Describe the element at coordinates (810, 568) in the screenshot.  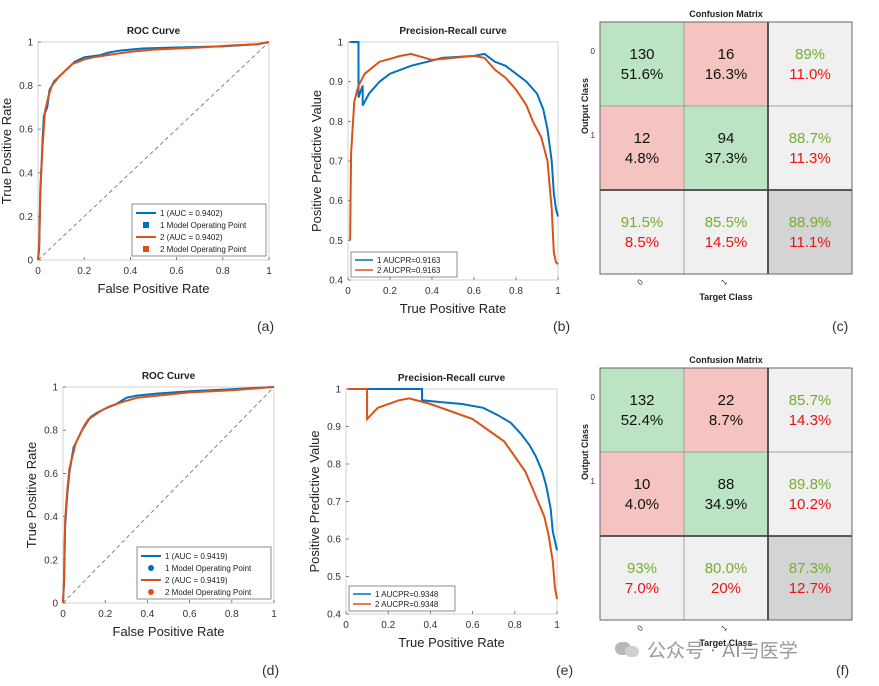
I see `cell-correct-rate: 87.3%` at that location.